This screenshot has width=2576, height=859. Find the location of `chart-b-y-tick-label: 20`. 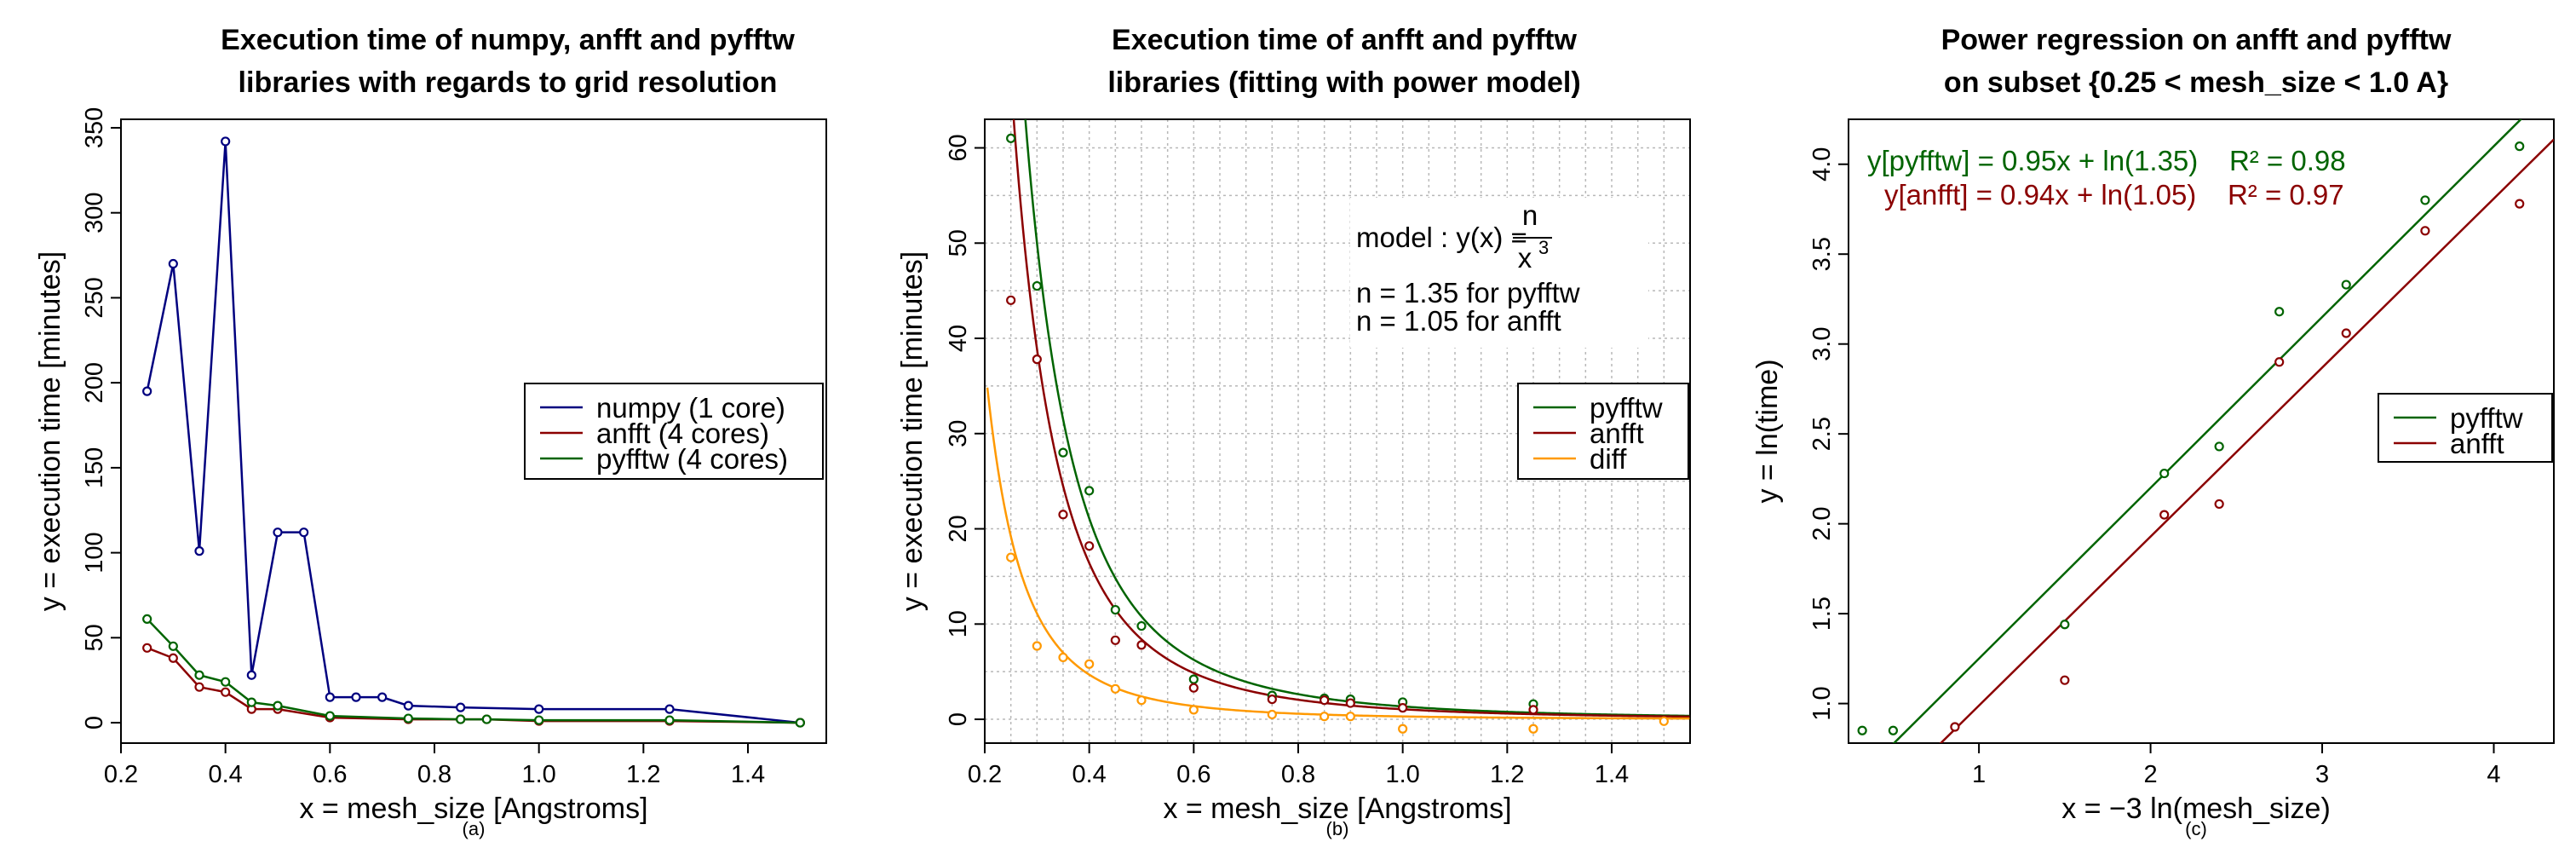

chart-b-y-tick-label: 20 is located at coordinates (959, 528).